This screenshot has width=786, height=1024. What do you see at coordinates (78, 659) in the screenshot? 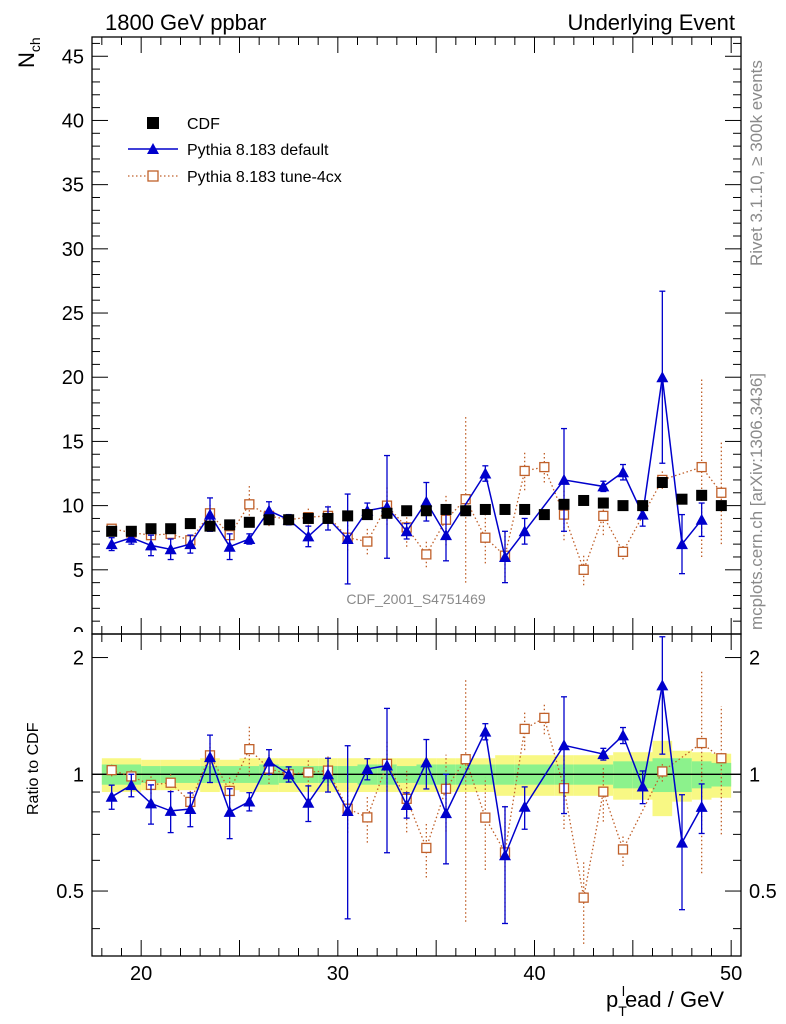
I see `ratio-y-tick-label: 2` at bounding box center [78, 659].